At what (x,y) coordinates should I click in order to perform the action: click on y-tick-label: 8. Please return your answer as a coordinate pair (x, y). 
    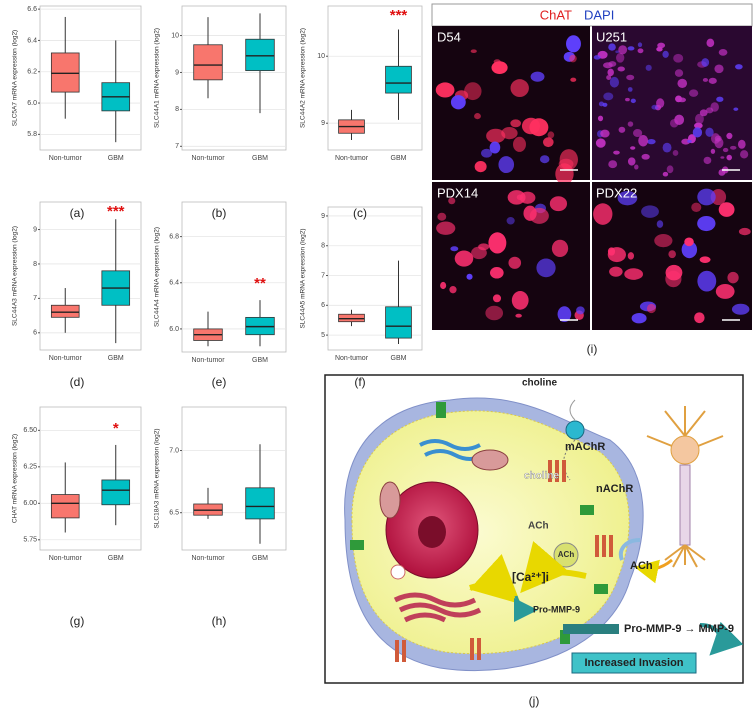
    Looking at the image, I should click on (35, 264).